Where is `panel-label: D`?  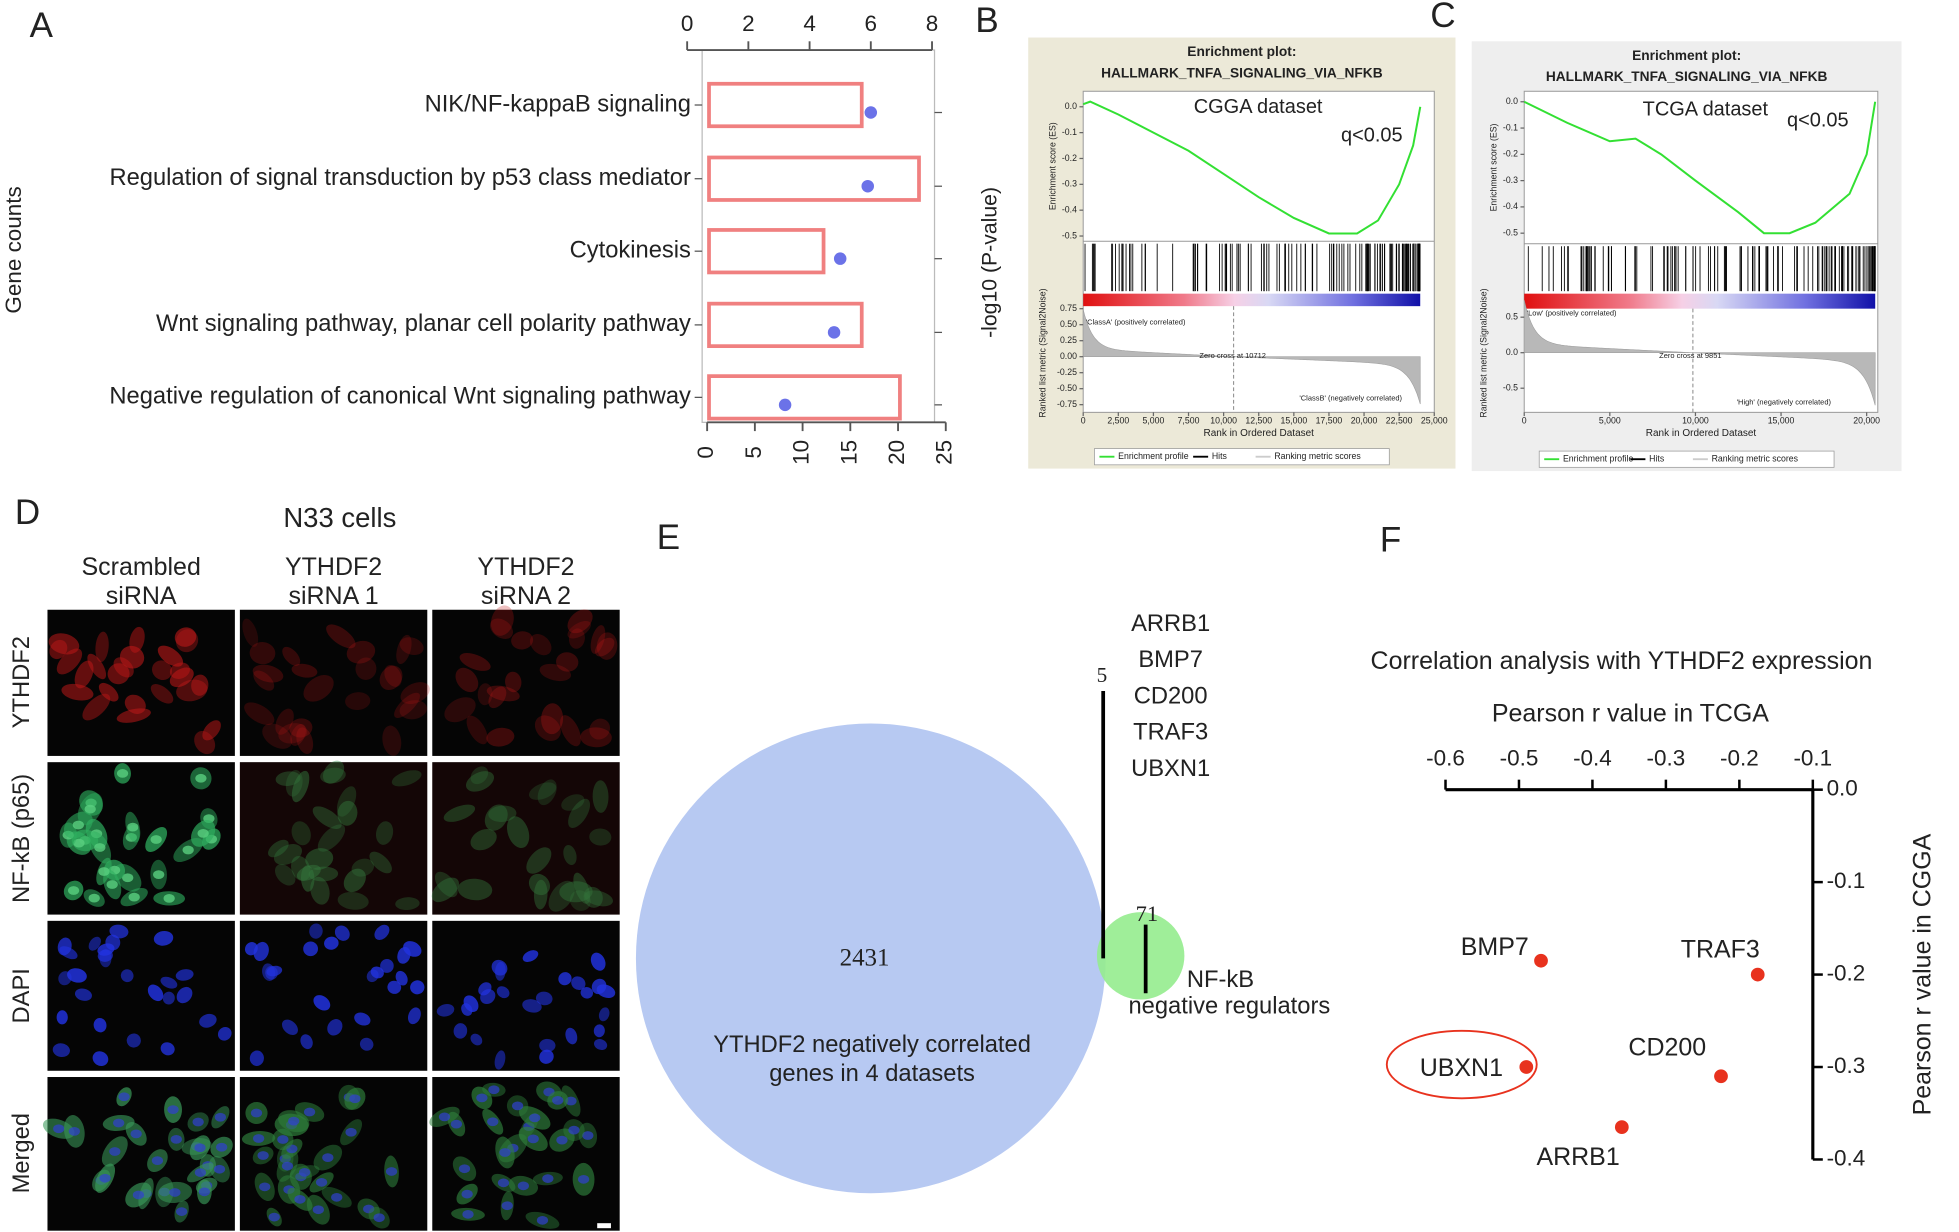
panel-label: D is located at coordinates (27, 512).